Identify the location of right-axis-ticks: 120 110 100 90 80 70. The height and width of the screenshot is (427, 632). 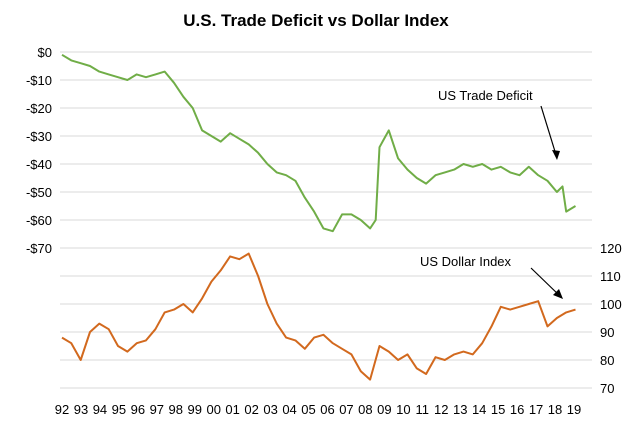
(611, 318).